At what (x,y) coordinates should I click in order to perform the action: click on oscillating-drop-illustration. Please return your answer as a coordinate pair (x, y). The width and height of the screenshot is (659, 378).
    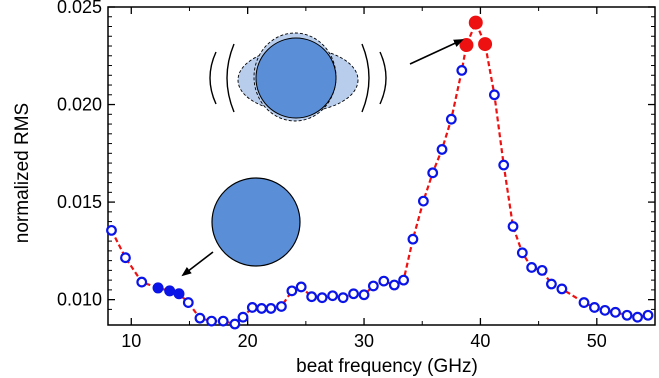
    Looking at the image, I should click on (336, 77).